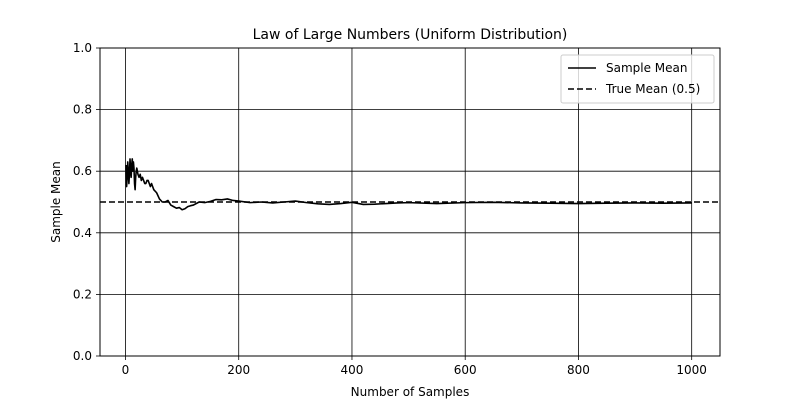 The image size is (800, 400). What do you see at coordinates (414, 366) in the screenshot?
I see `x-axis: 0 200 400 600 800 1000` at bounding box center [414, 366].